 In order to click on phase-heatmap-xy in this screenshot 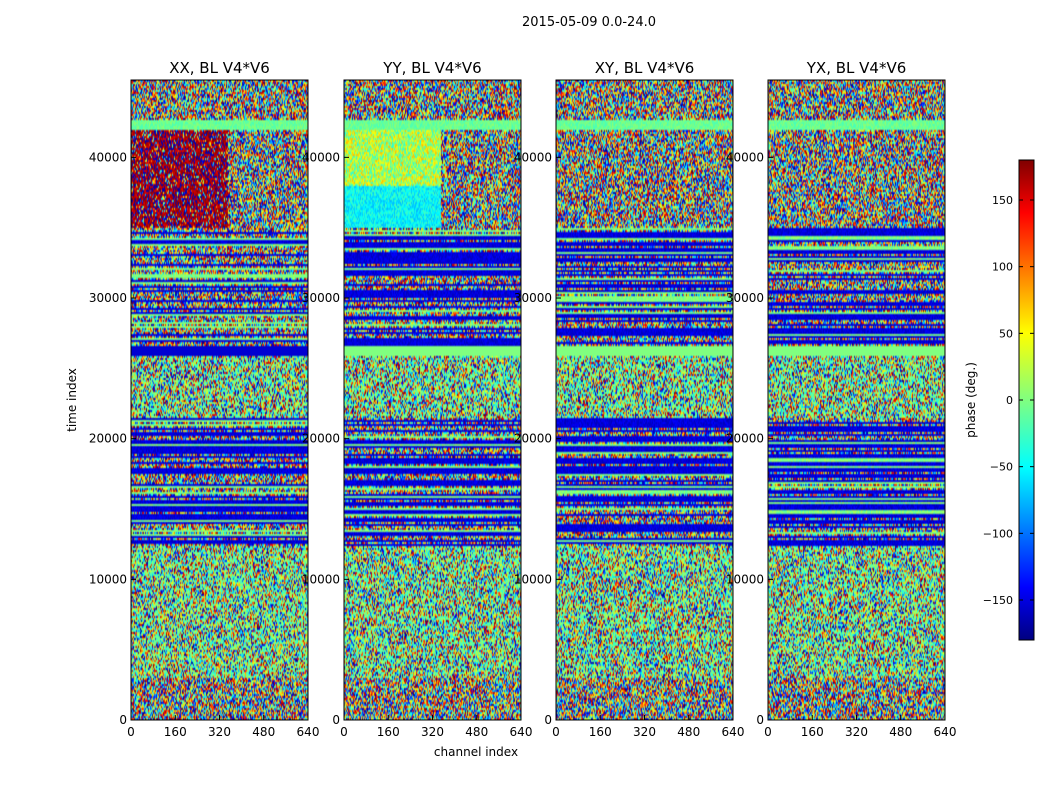, I will do `click(644, 400)`.